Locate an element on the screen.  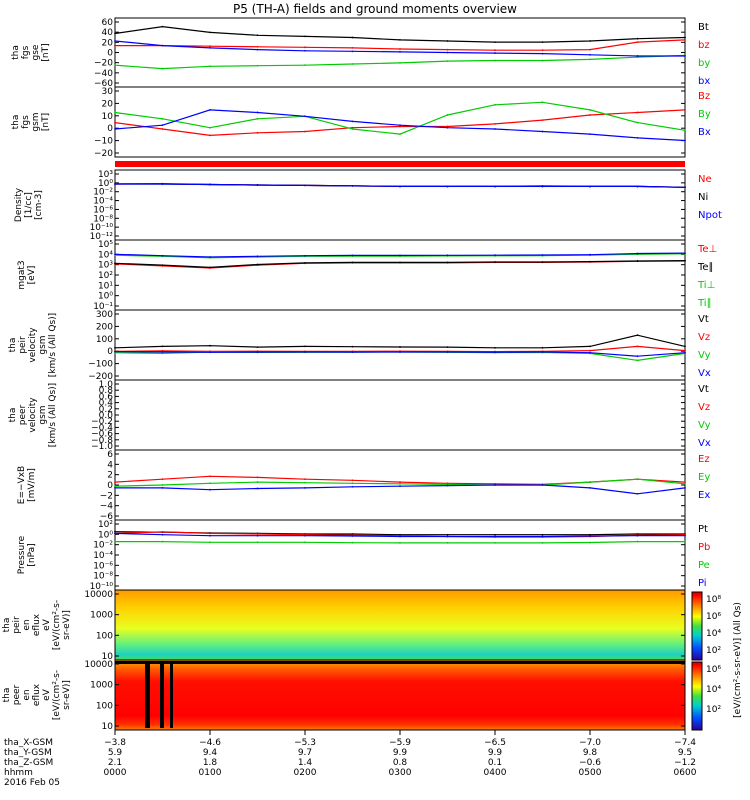
colorbar-peer is located at coordinates (697, 696).